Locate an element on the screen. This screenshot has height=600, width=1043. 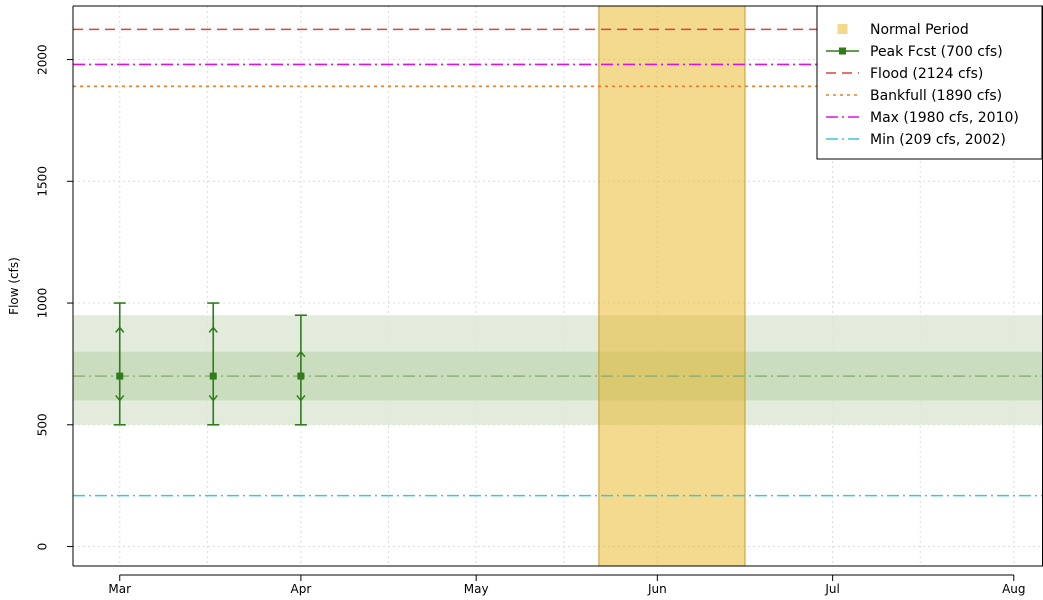
legend-box is located at coordinates (929, 82).